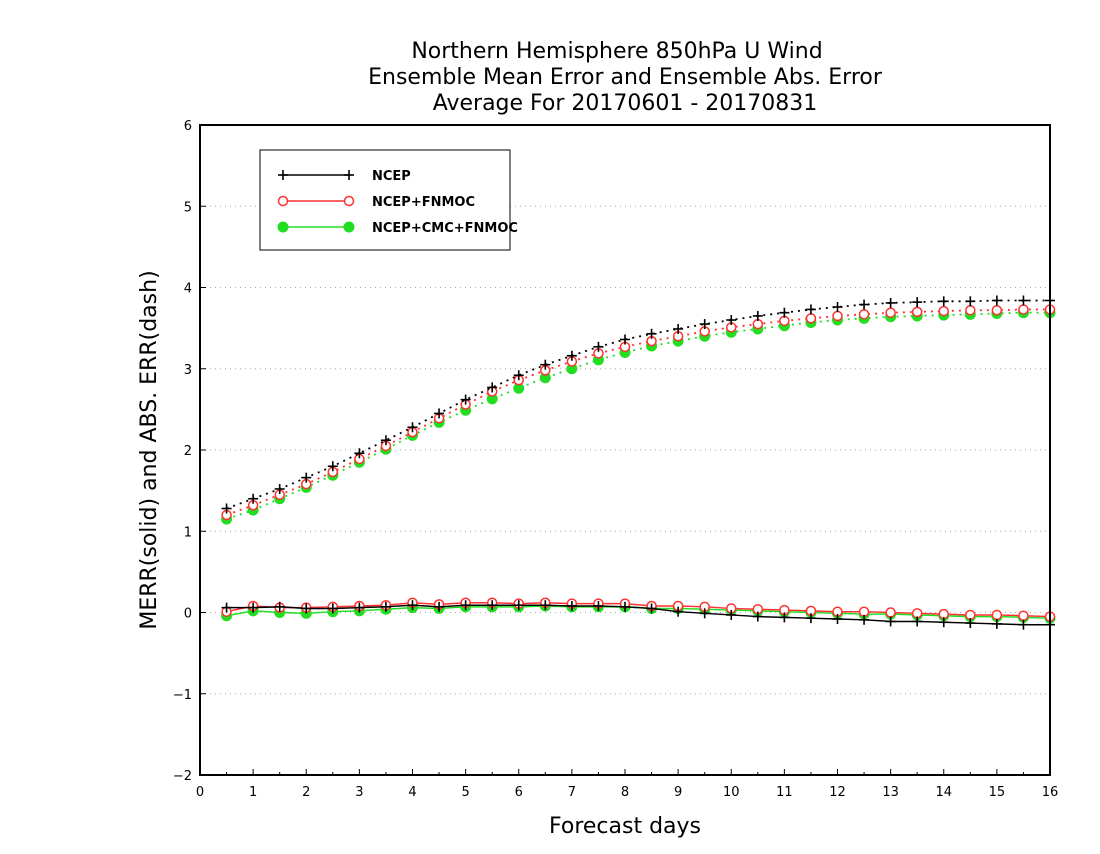 This screenshot has height=854, width=1100. Describe the element at coordinates (188, 370) in the screenshot. I see `y-tick-label: 3` at that location.